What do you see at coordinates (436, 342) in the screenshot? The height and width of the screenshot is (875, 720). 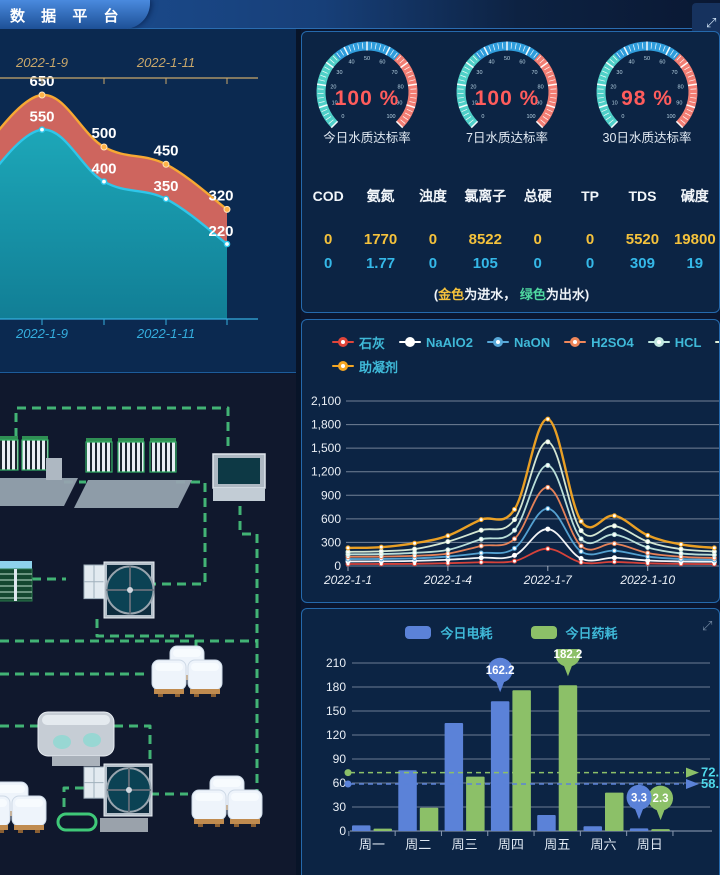 I see `legend-item-1: NaAlO2` at bounding box center [436, 342].